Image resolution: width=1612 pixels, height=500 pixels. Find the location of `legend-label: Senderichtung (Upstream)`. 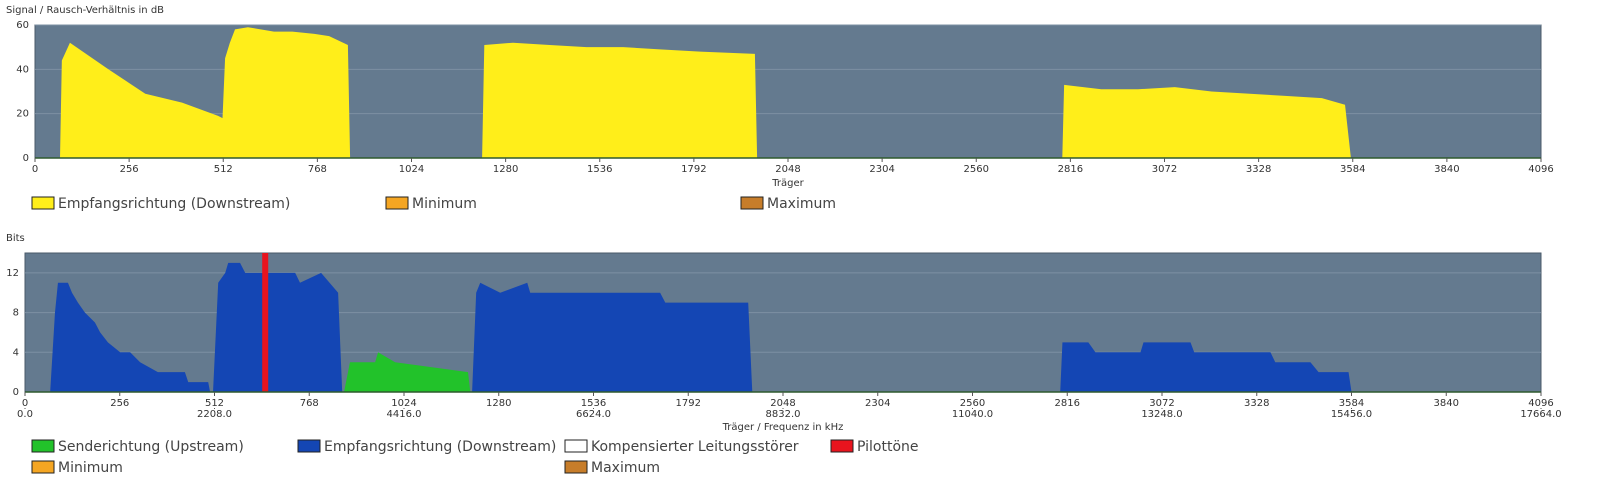

legend-label: Senderichtung (Upstream) is located at coordinates (151, 447).